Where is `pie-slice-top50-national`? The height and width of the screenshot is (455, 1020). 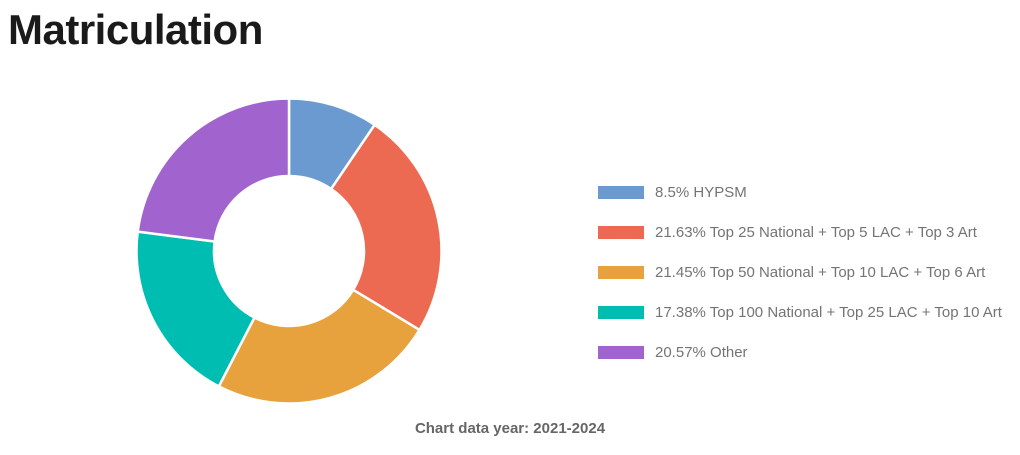
pie-slice-top50-national is located at coordinates (319, 346).